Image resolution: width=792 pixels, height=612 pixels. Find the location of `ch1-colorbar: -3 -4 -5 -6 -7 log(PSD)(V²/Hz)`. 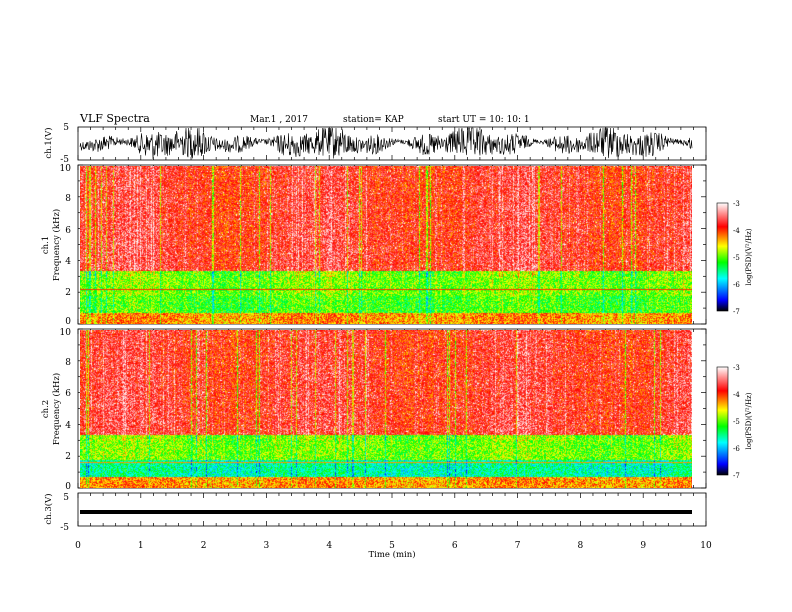

ch1-colorbar: -3 -4 -5 -6 -7 log(PSD)(V²/Hz) is located at coordinates (734, 258).